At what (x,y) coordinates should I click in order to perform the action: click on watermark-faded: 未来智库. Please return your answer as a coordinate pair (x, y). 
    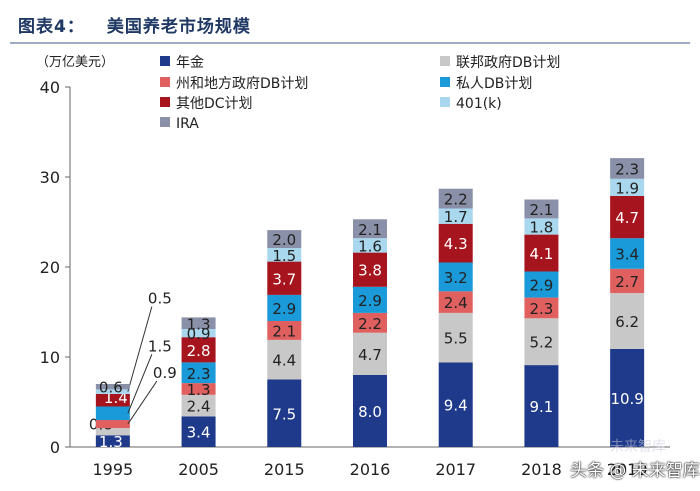
    Looking at the image, I should click on (638, 447).